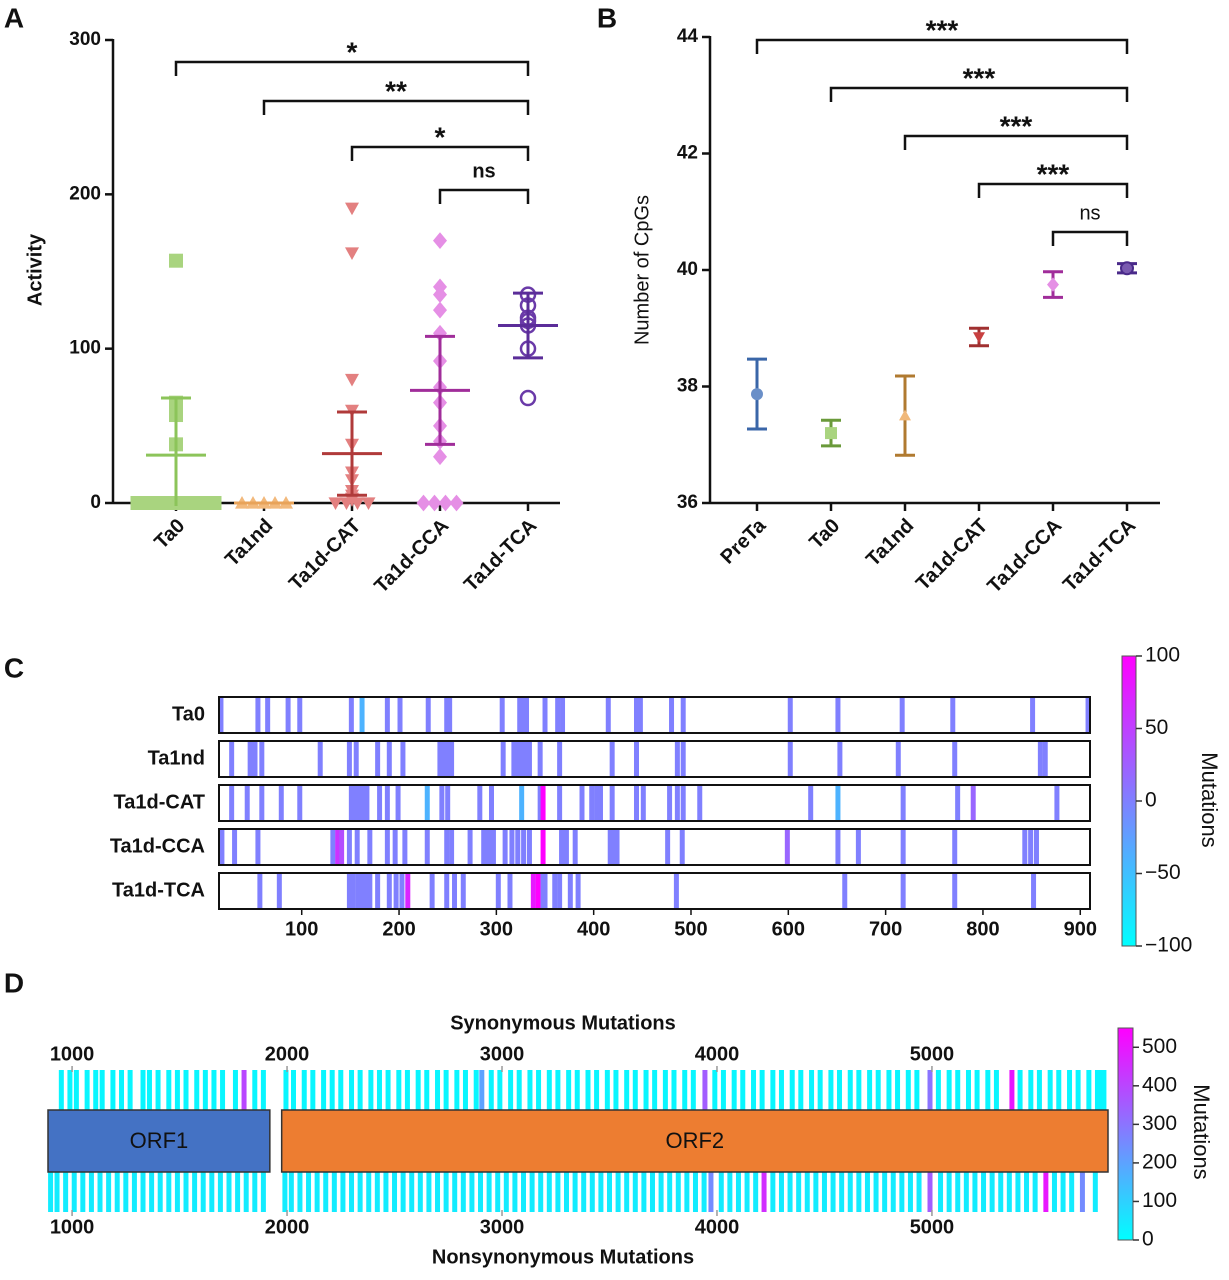 The height and width of the screenshot is (1280, 1229). What do you see at coordinates (1151, 800) in the screenshot?
I see `colorbar-tick-label: 0` at bounding box center [1151, 800].